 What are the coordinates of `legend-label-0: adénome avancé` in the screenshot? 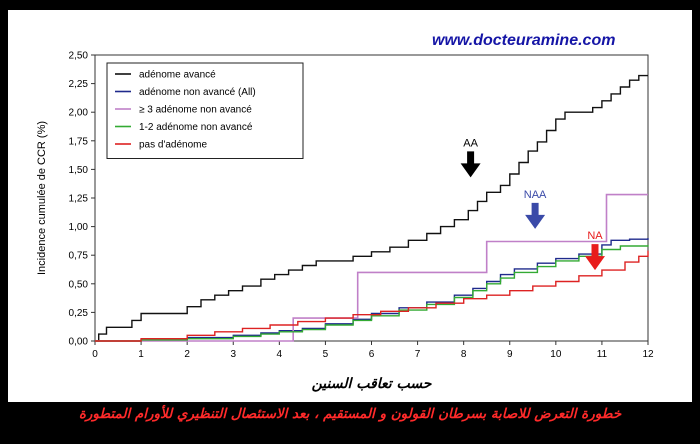 It's located at (177, 75).